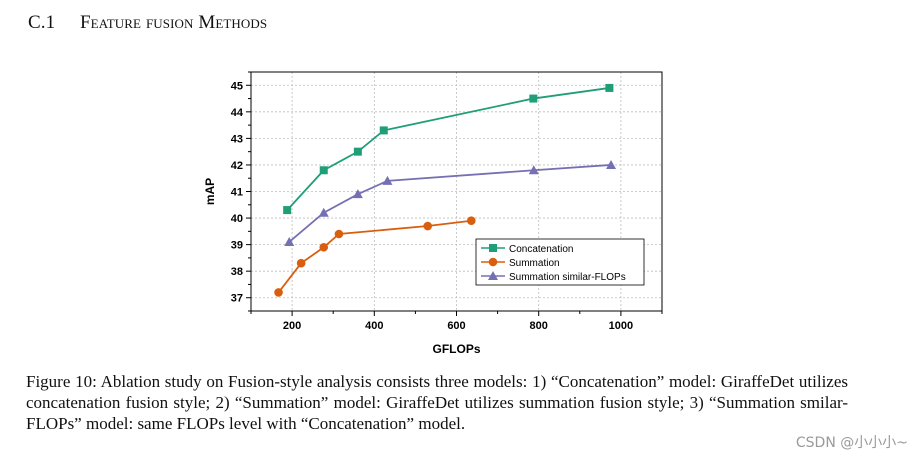  I want to click on y-tick-label: 40, so click(237, 219).